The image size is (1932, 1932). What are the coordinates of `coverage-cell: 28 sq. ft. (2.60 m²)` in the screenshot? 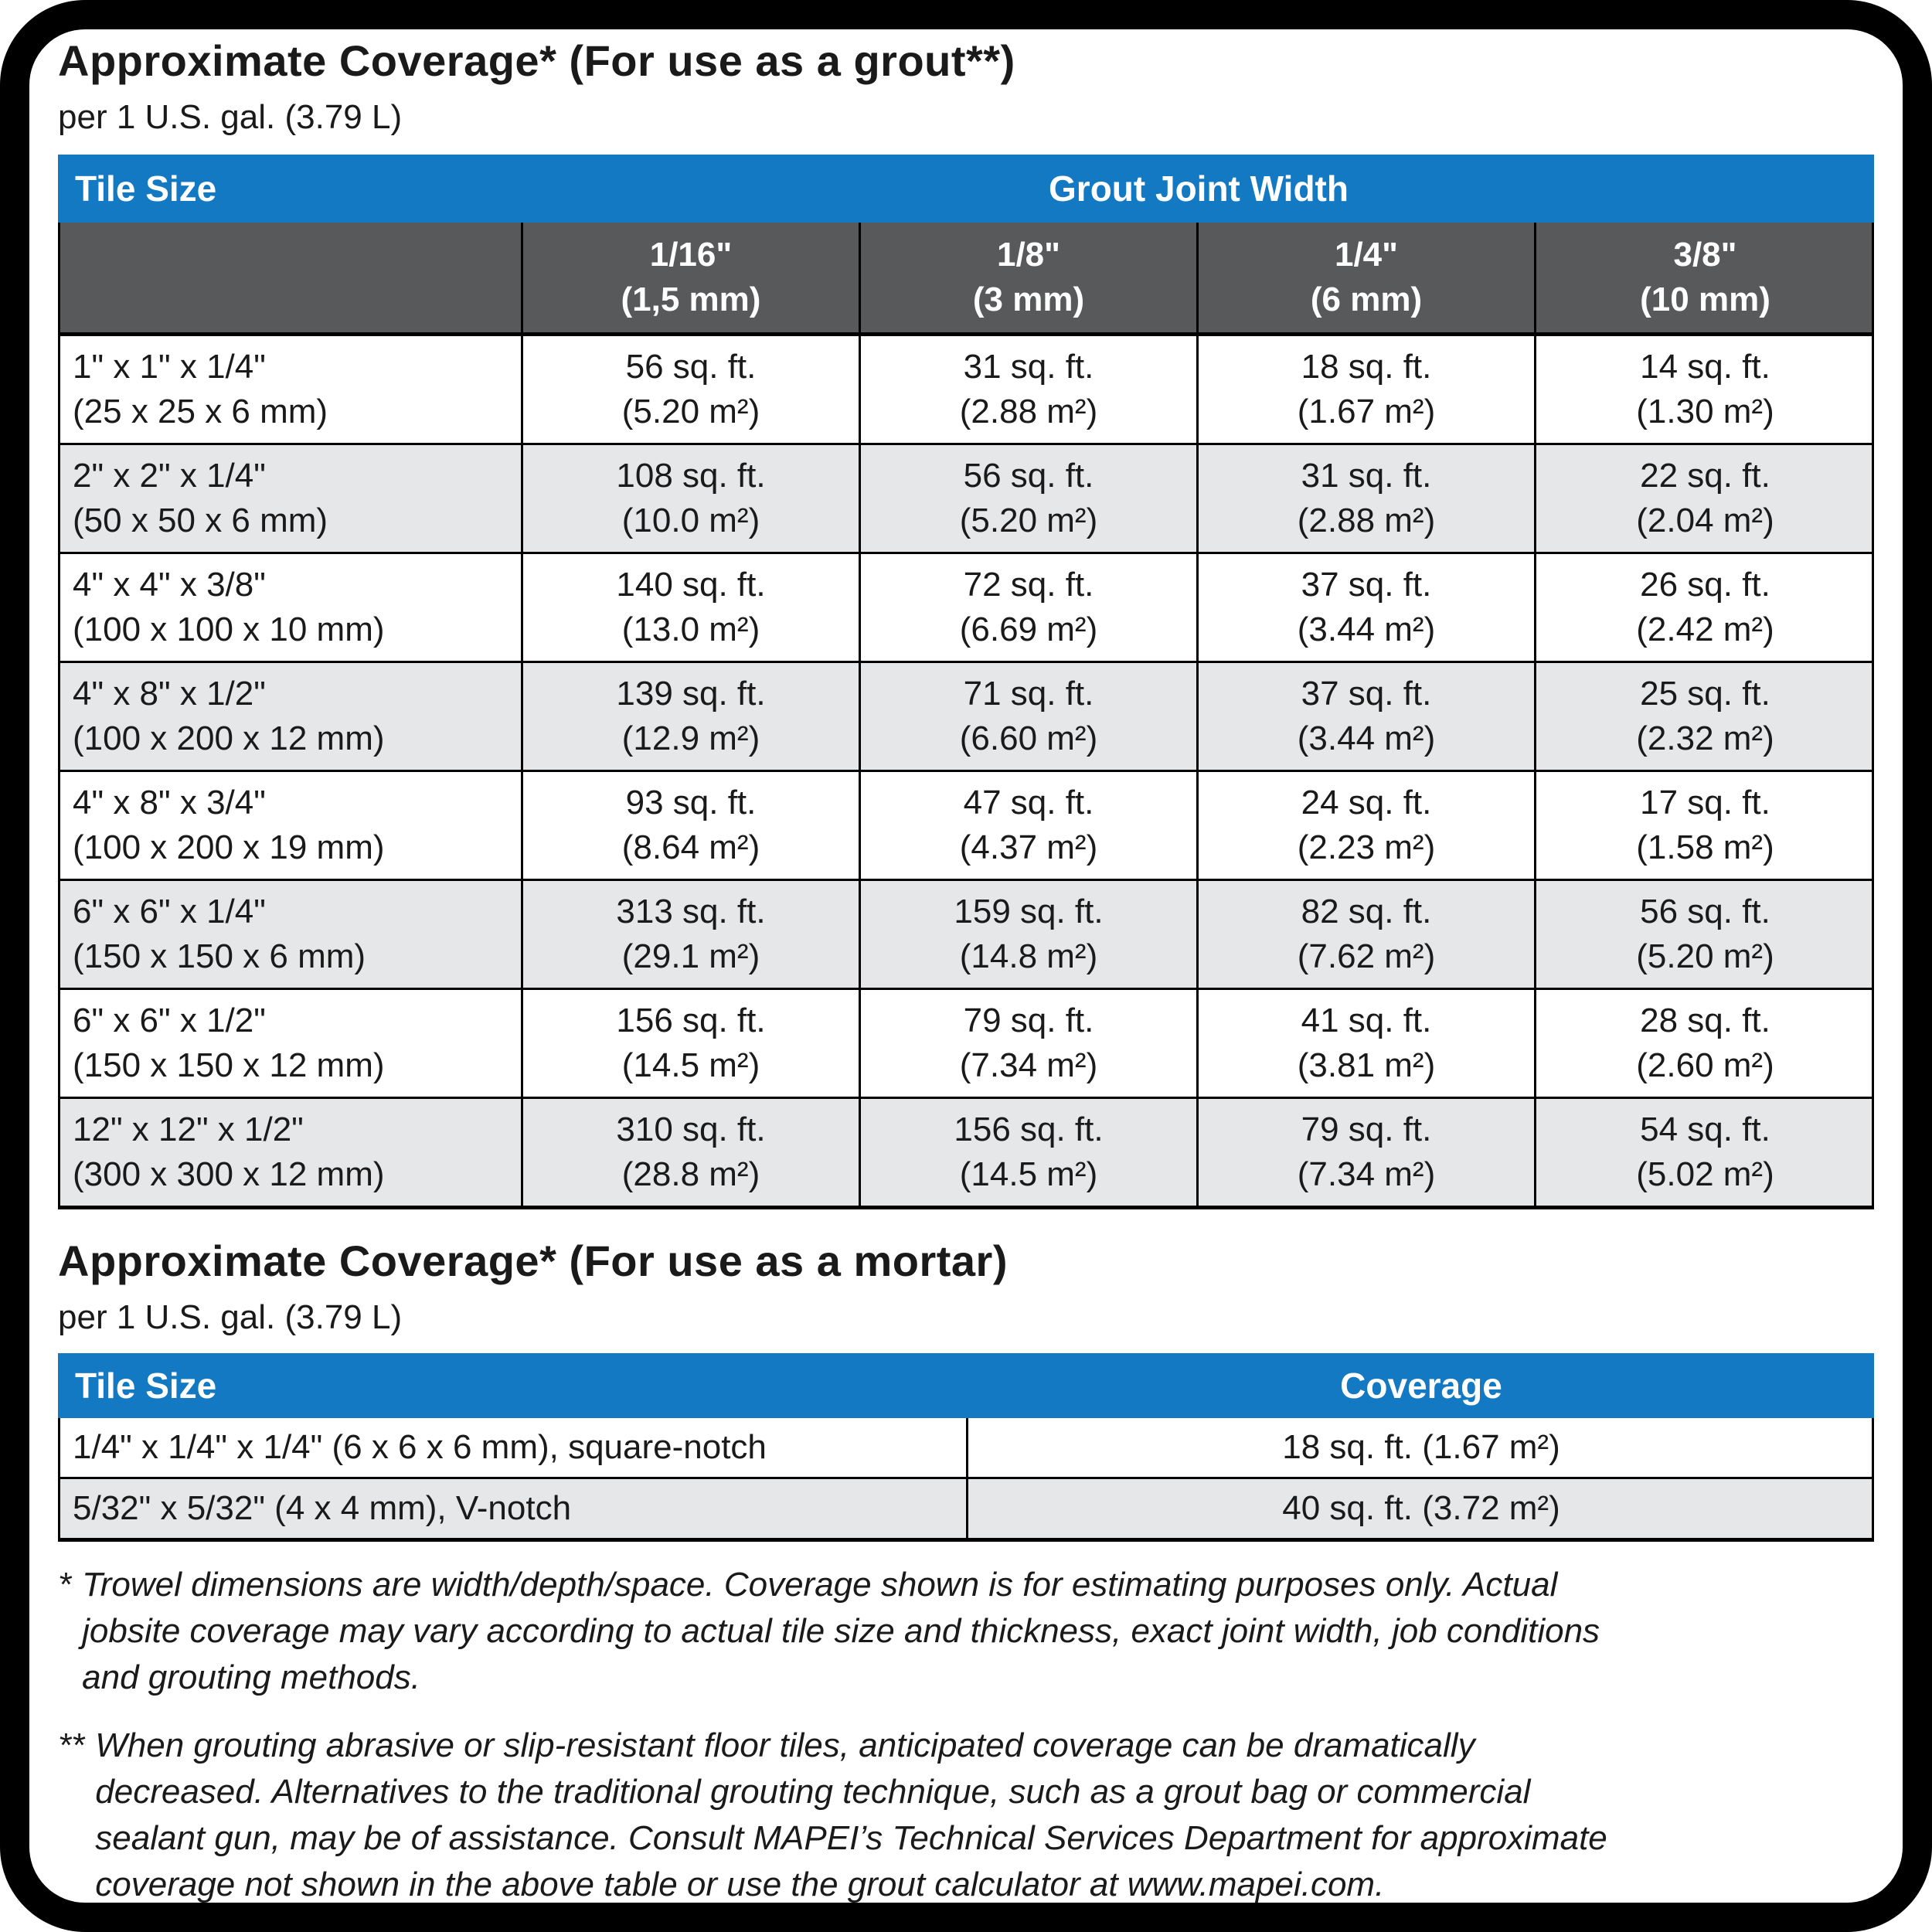 It's located at (1705, 1043).